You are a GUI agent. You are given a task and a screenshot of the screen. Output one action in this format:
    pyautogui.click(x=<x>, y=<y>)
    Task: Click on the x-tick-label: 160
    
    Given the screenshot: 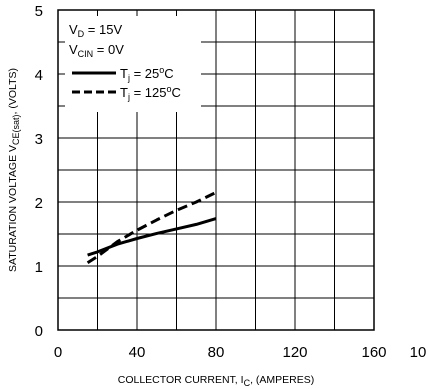 What is the action you would take?
    pyautogui.click(x=373, y=352)
    